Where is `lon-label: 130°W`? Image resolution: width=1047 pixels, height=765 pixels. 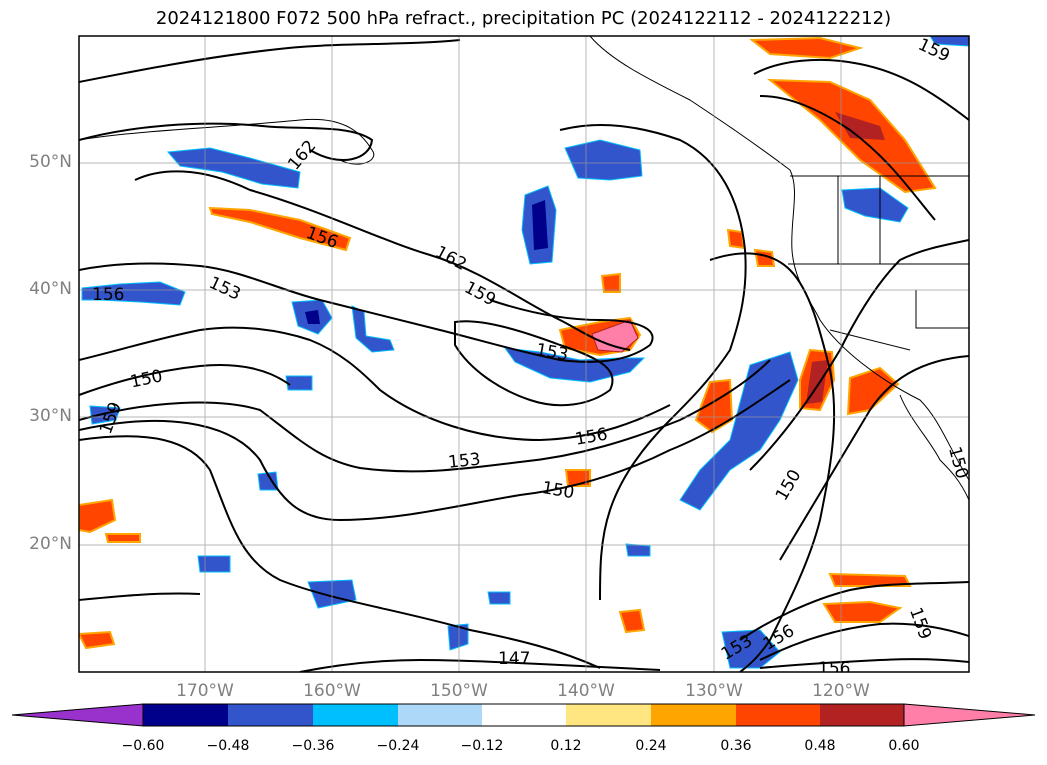 lon-label: 130°W is located at coordinates (714, 691).